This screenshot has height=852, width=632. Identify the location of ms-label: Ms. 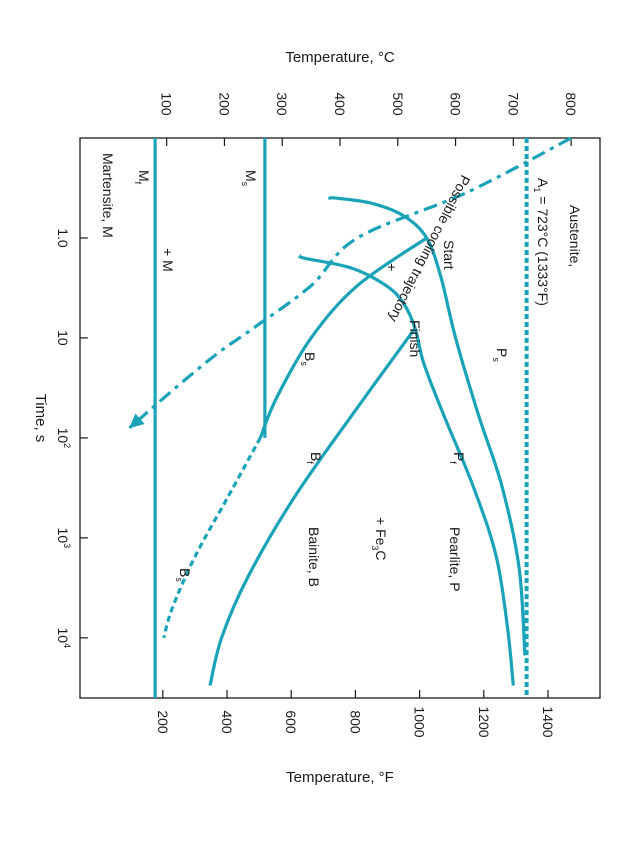
(249, 178).